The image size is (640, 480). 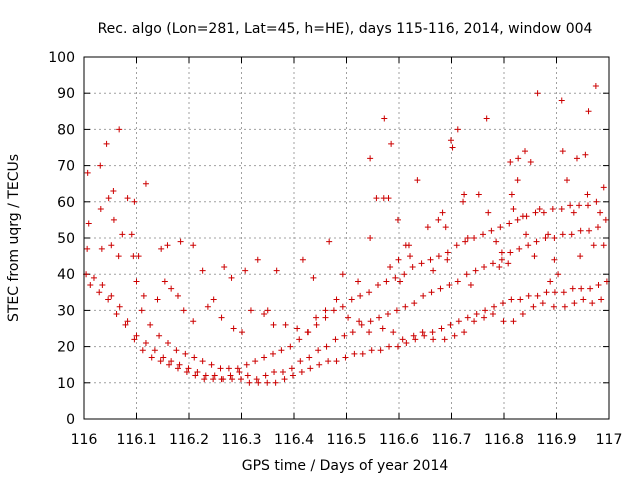 I want to click on y-axis-label: STEC from uqrg / TECUs, so click(x=14, y=238).